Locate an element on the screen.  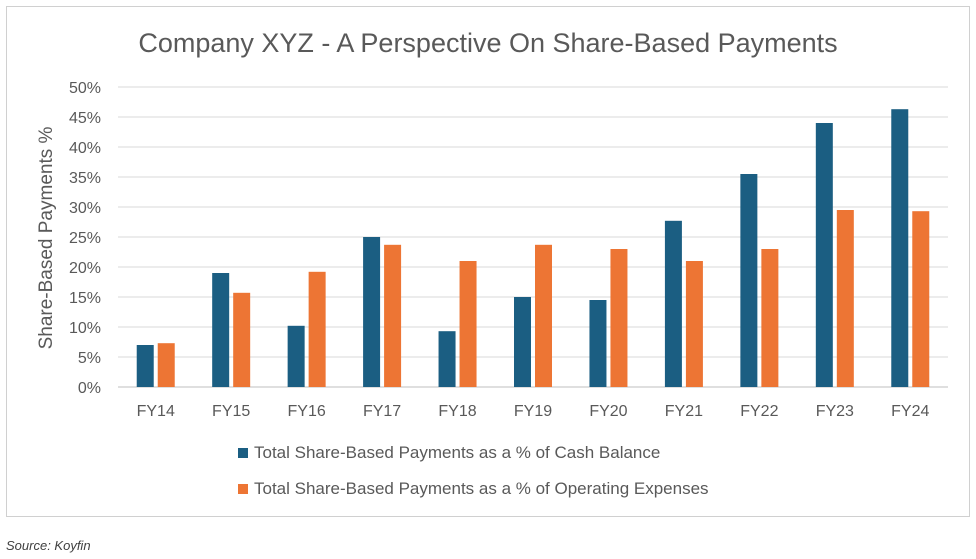
x-tick-label: FY23 is located at coordinates (835, 411).